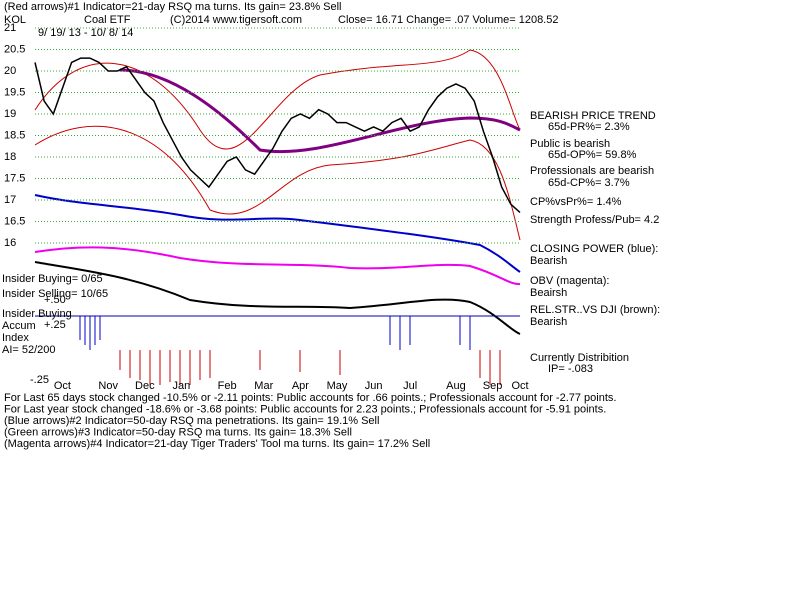  What do you see at coordinates (277, 266) in the screenshot?
I see `obv` at bounding box center [277, 266].